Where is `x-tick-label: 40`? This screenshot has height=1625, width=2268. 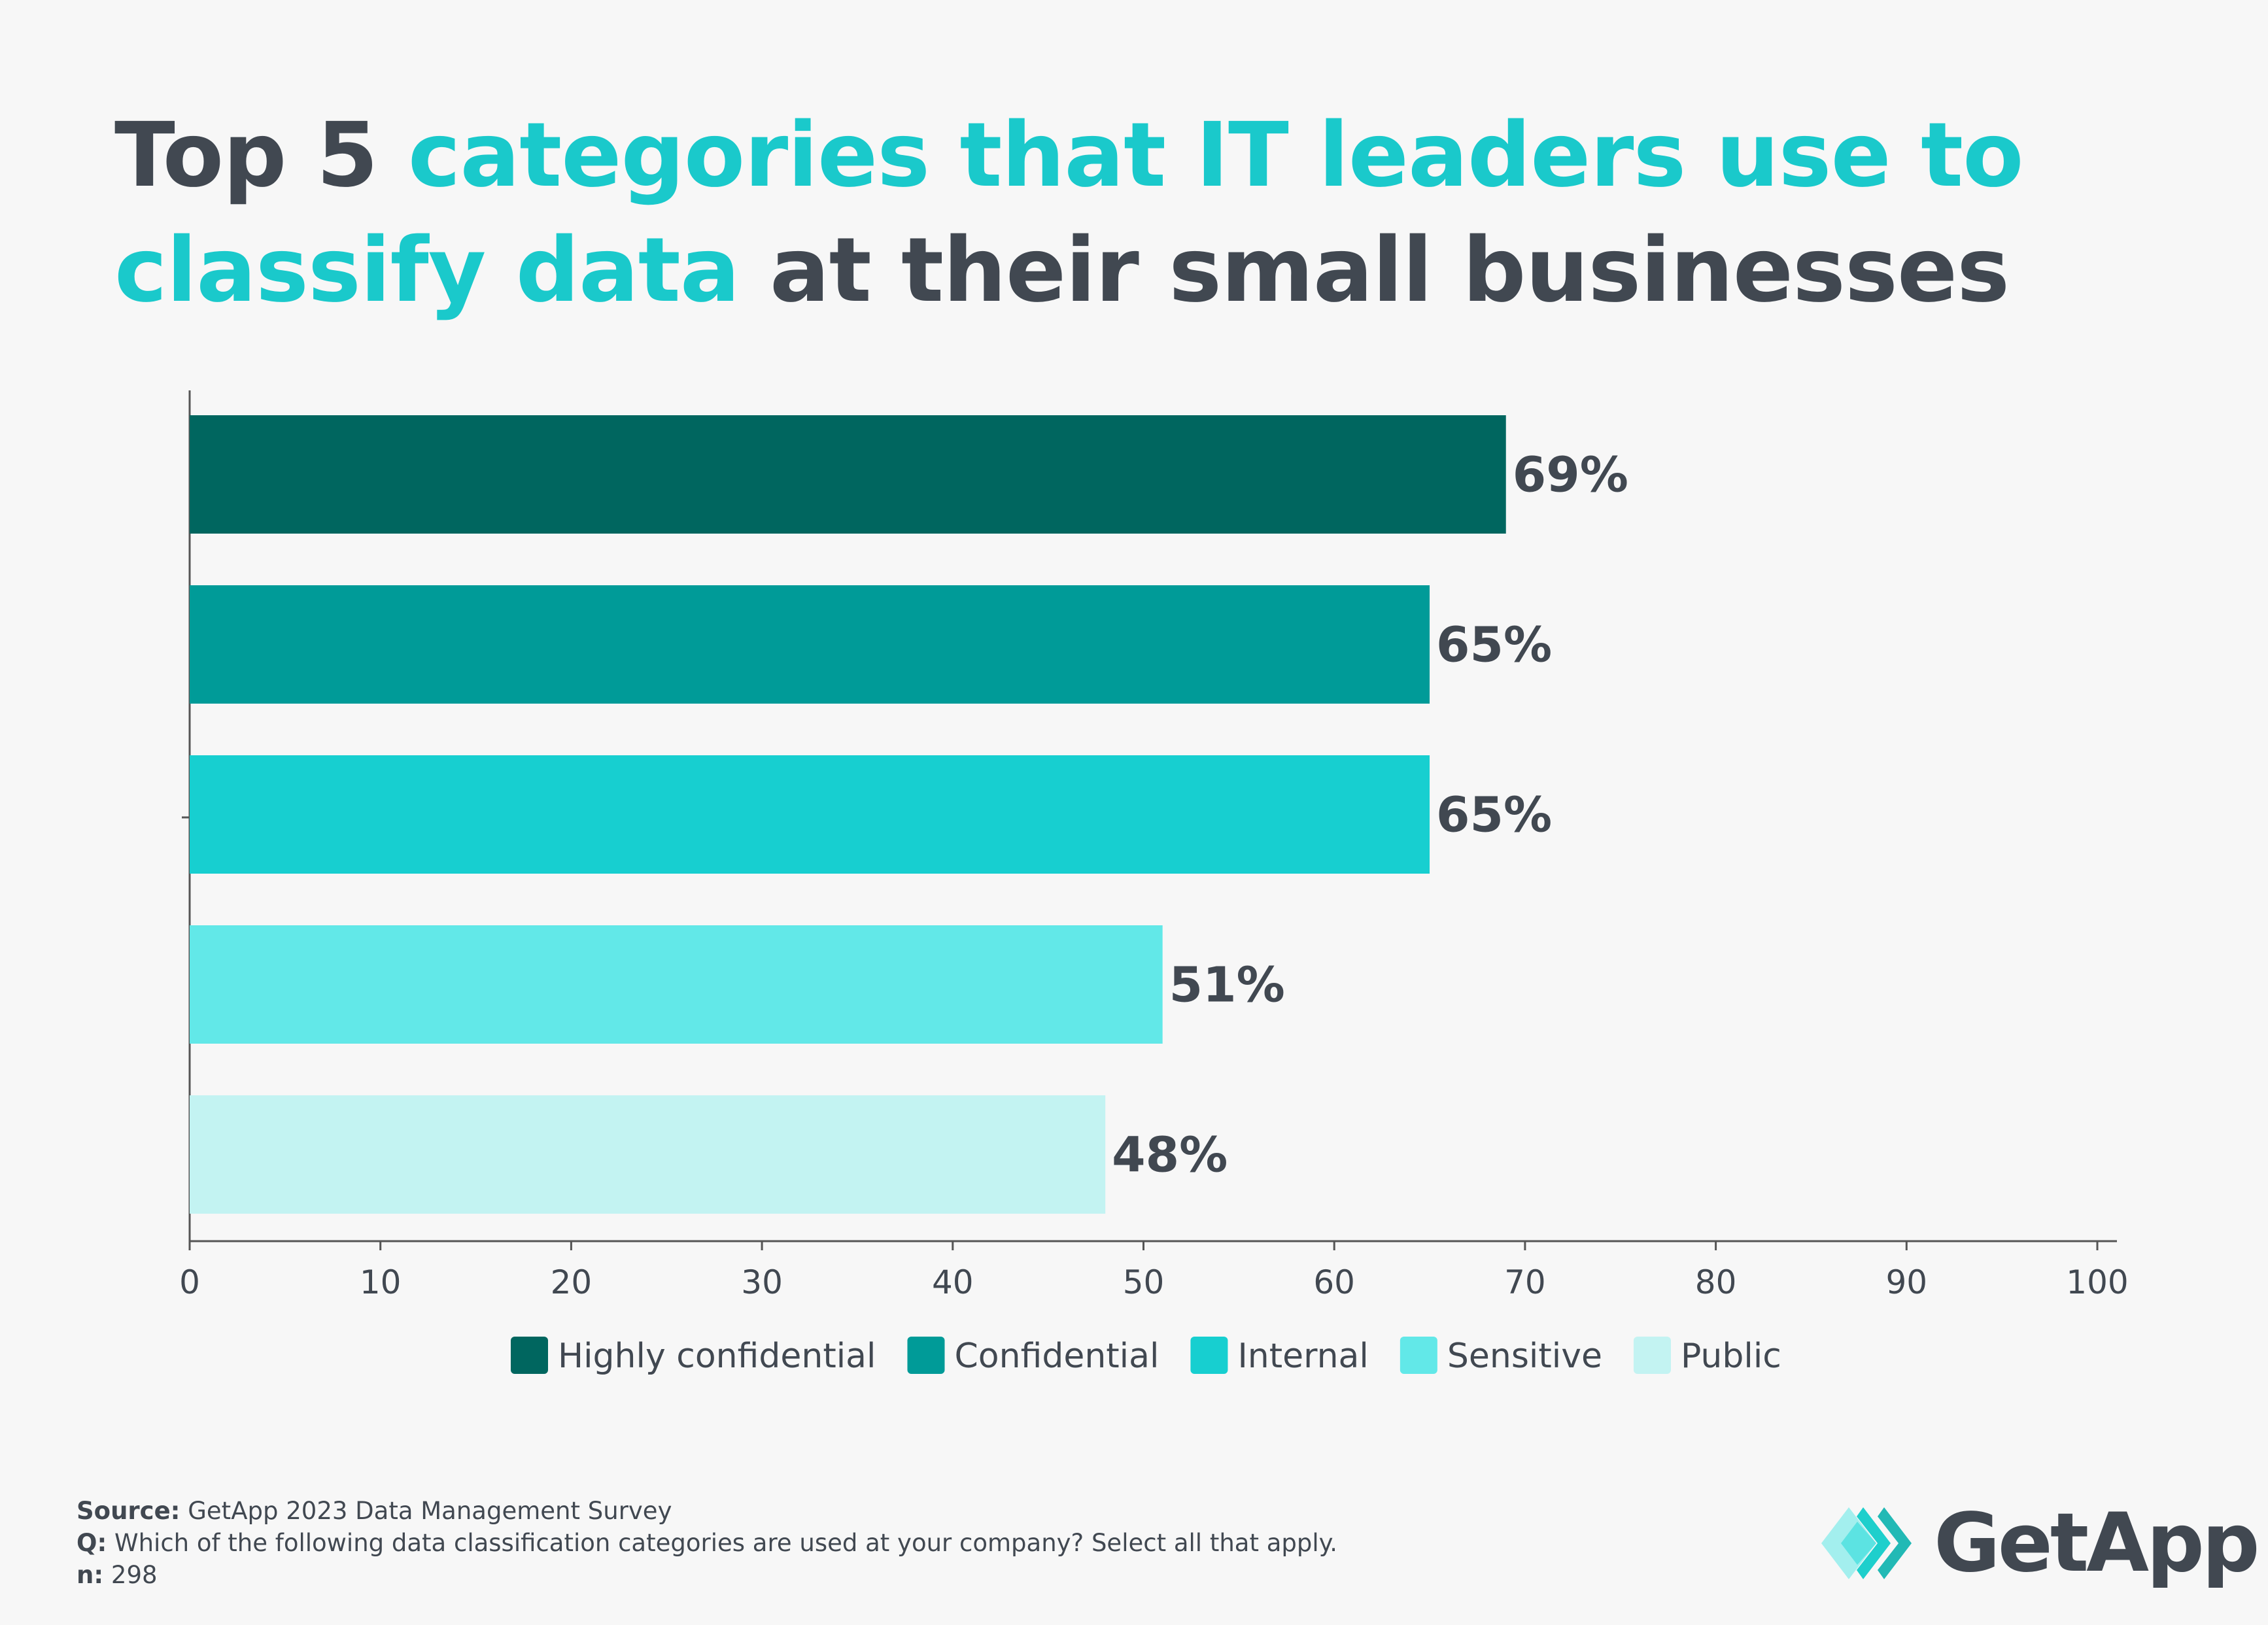
x-tick-label: 40 is located at coordinates (953, 1282).